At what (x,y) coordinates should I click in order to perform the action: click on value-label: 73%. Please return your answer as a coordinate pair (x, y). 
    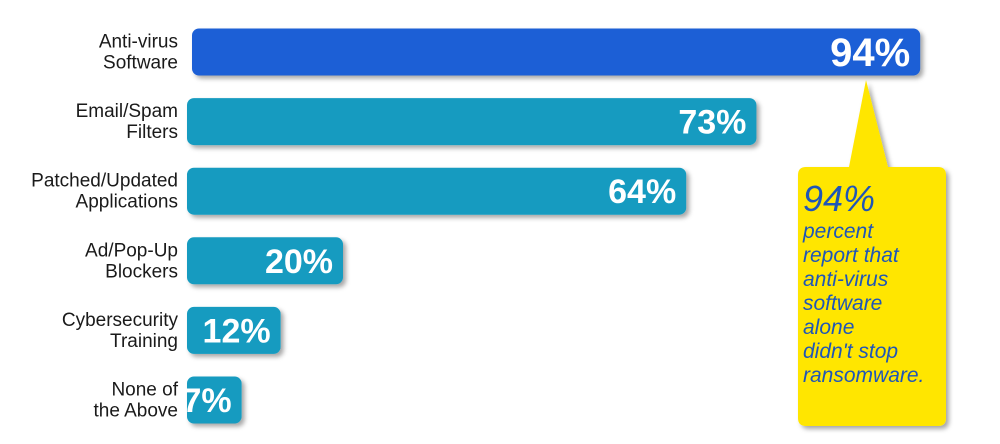
    Looking at the image, I should click on (712, 123).